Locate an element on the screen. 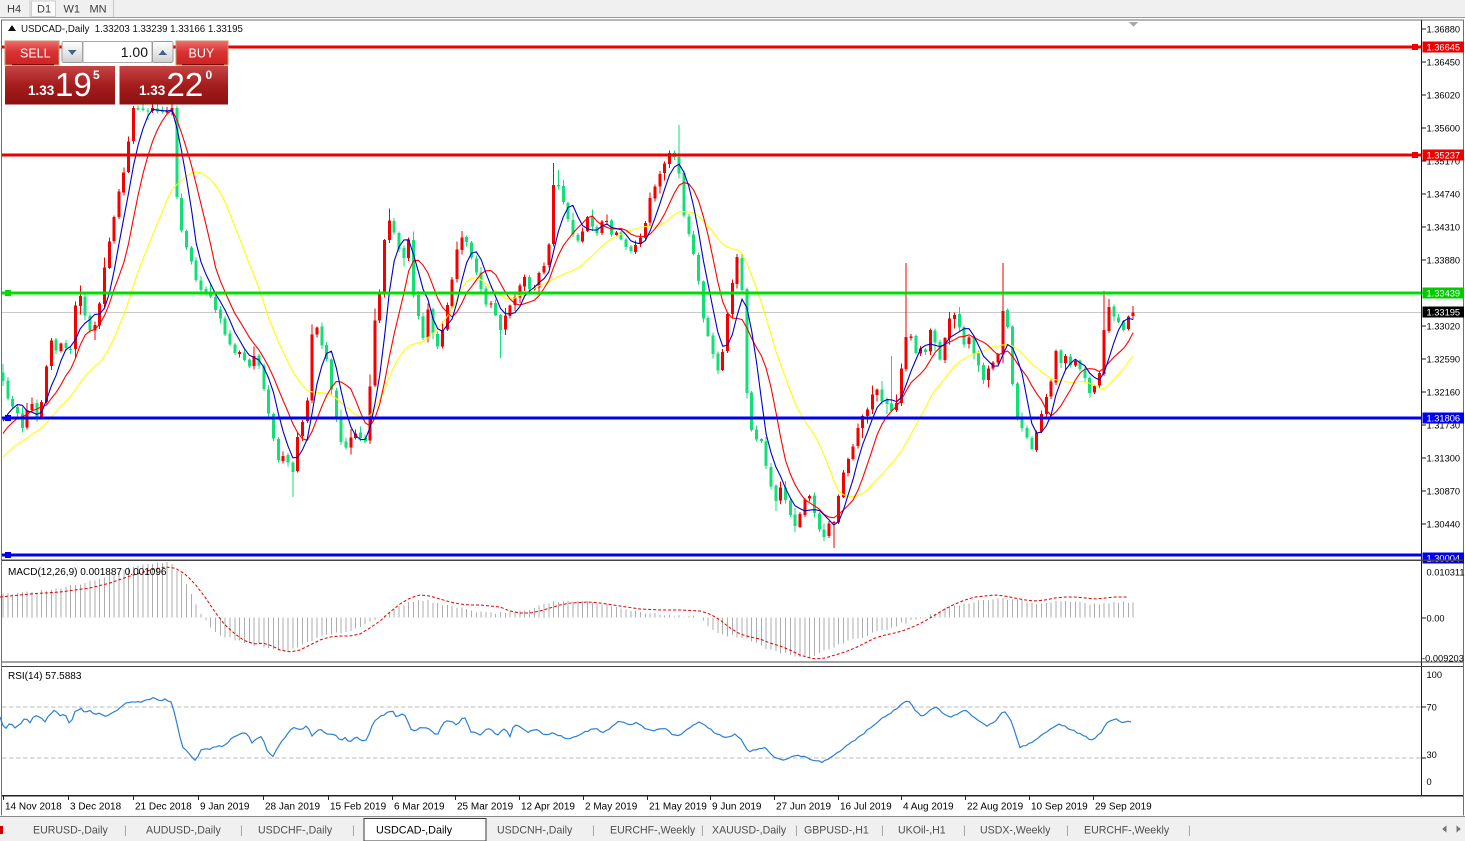  svg-text: 1.33195 is located at coordinates (1444, 313).